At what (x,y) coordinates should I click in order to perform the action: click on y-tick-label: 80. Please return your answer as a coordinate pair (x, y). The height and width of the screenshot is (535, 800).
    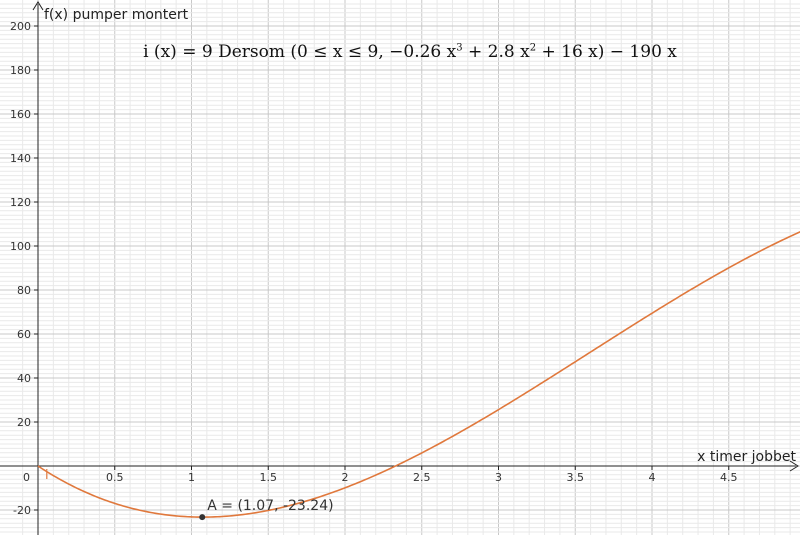
    Looking at the image, I should click on (24, 290).